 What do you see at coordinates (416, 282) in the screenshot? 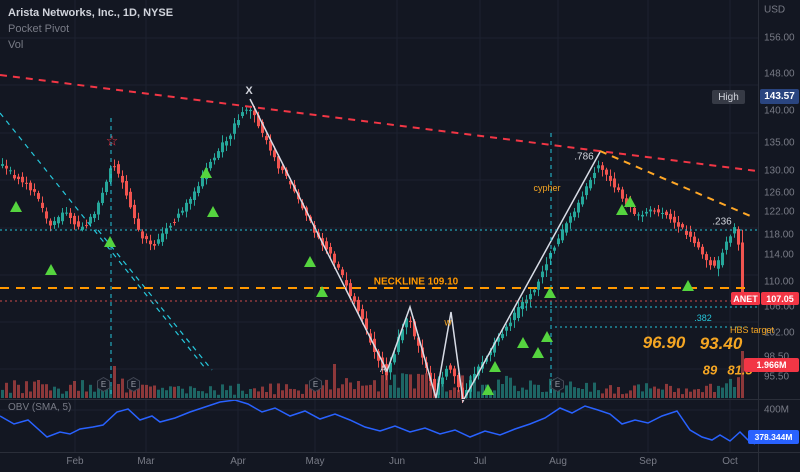
I see `neckline-label: NECKLINE 109.10` at bounding box center [416, 282].